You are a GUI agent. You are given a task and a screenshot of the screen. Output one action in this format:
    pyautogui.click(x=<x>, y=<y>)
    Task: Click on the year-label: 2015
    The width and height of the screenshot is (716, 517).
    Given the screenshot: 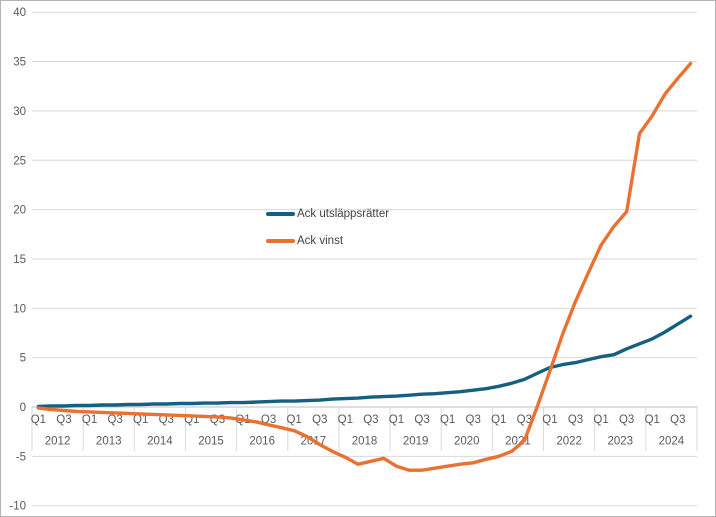 What is the action you would take?
    pyautogui.click(x=211, y=442)
    